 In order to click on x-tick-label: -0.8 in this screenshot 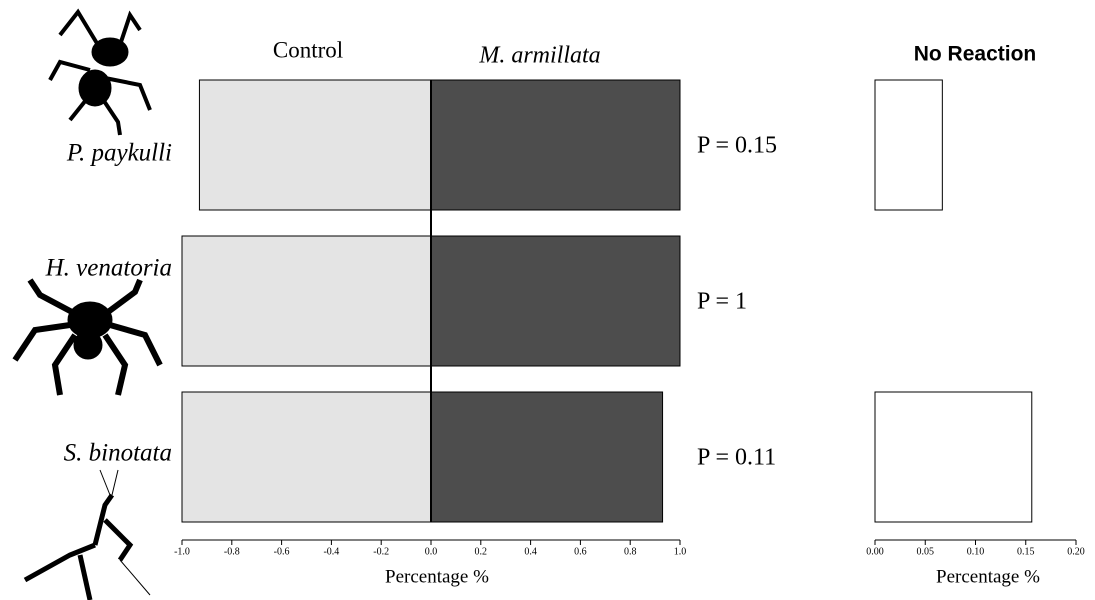, I will do `click(232, 551)`.